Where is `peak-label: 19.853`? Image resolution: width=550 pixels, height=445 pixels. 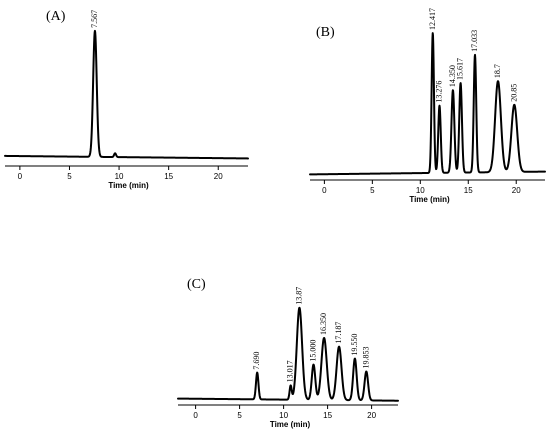 peak-label: 19.853 is located at coordinates (365, 358).